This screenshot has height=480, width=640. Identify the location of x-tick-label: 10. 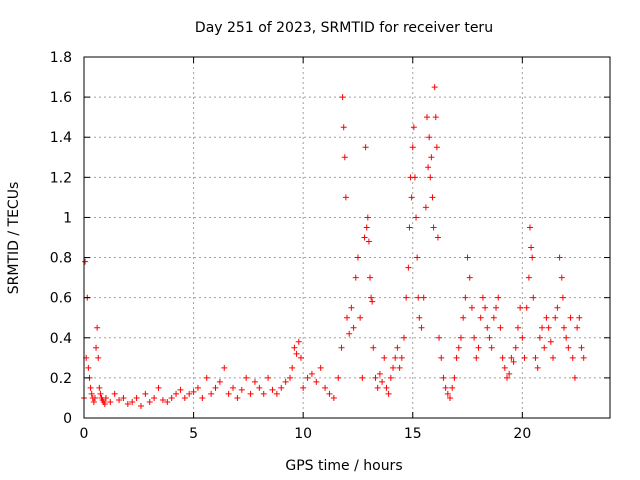
(303, 434).